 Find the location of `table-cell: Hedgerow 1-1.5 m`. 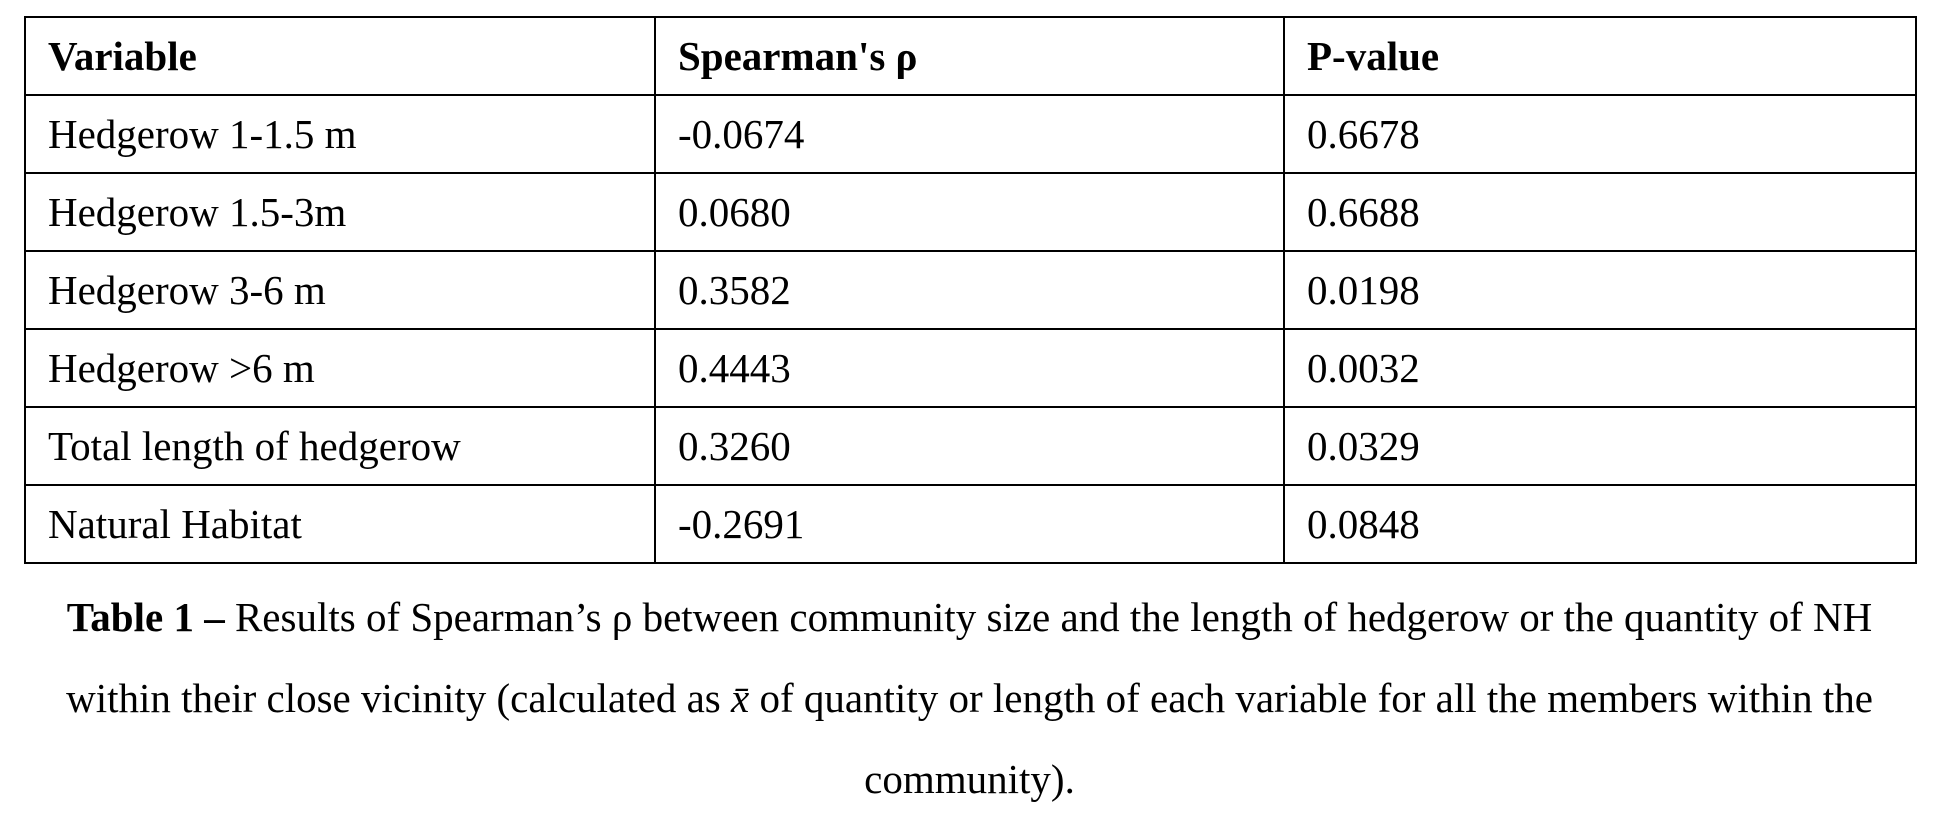

table-cell: Hedgerow 1-1.5 m is located at coordinates (340, 134).